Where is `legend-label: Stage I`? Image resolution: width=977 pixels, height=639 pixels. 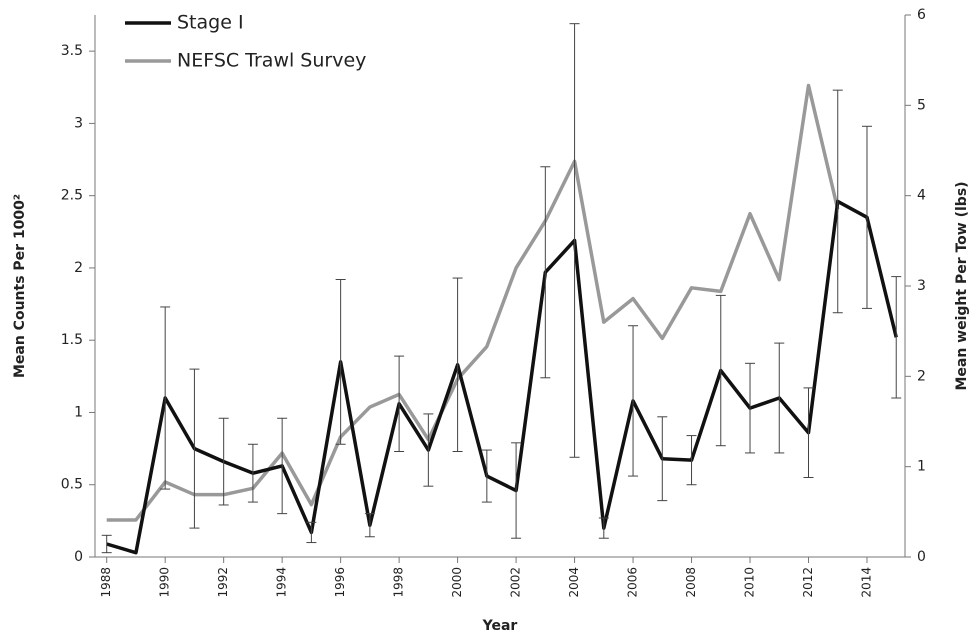
legend-label: Stage I is located at coordinates (210, 23).